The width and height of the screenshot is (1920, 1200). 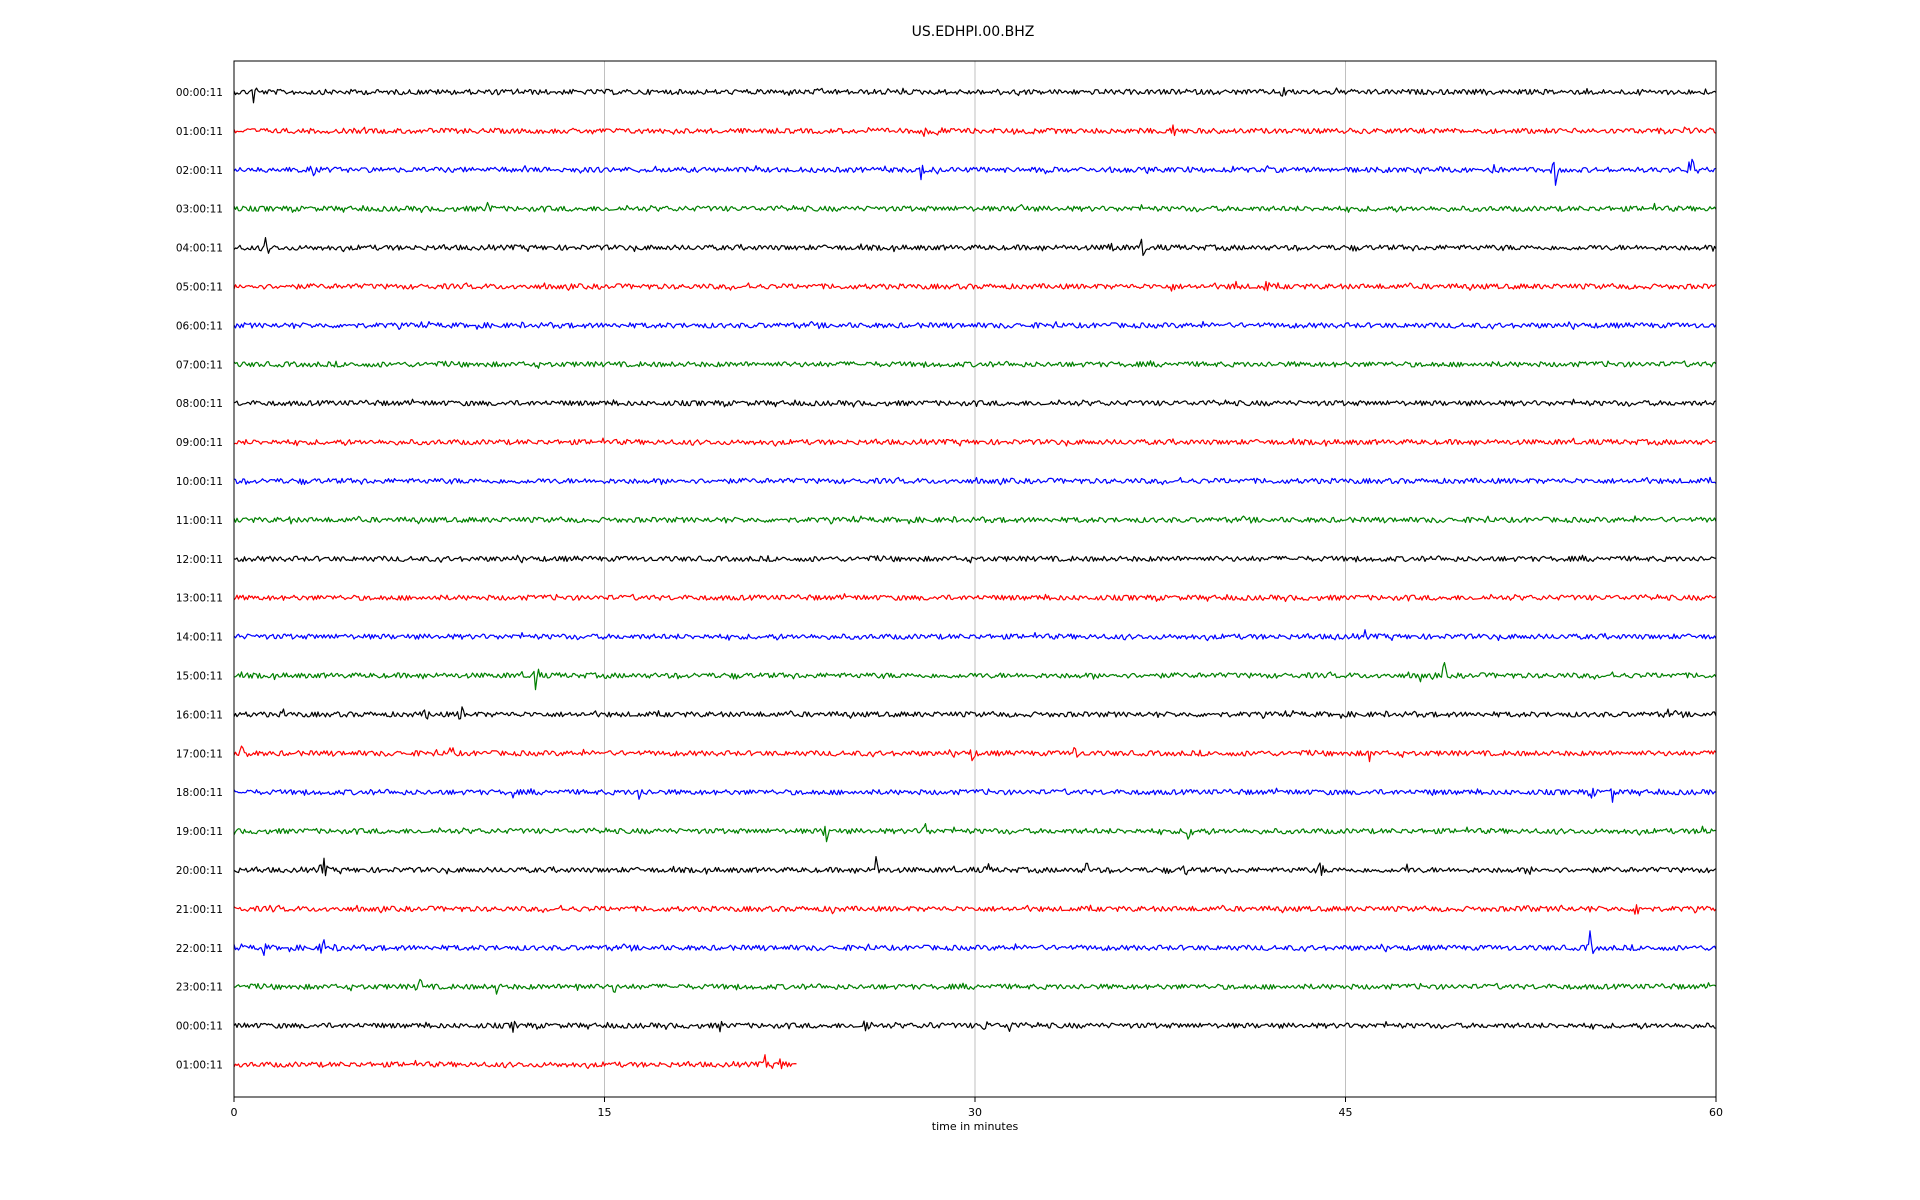 I want to click on x-tick-label: 45, so click(x=1346, y=1112).